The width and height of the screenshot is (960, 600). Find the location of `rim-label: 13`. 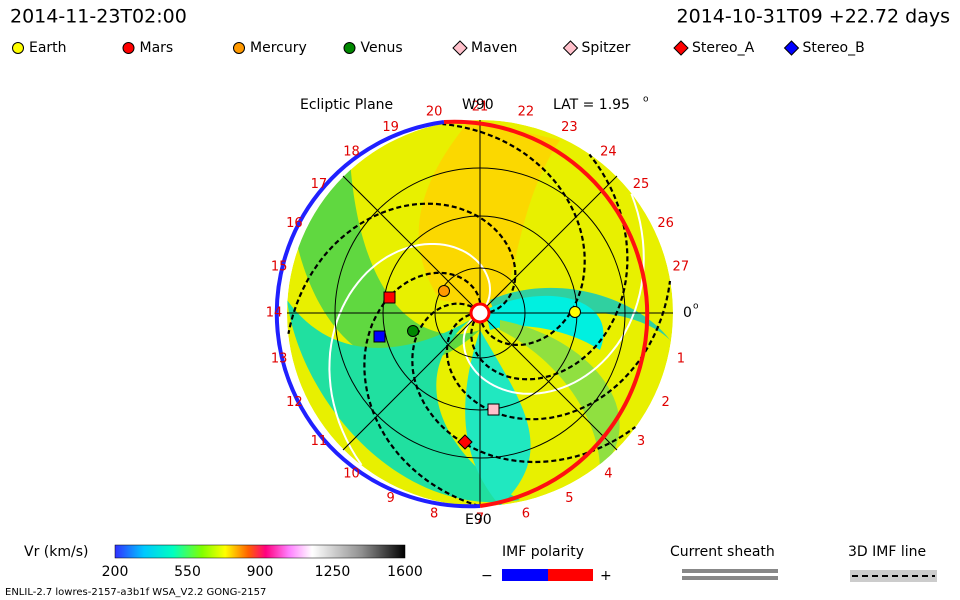

rim-label: 13 is located at coordinates (279, 358).